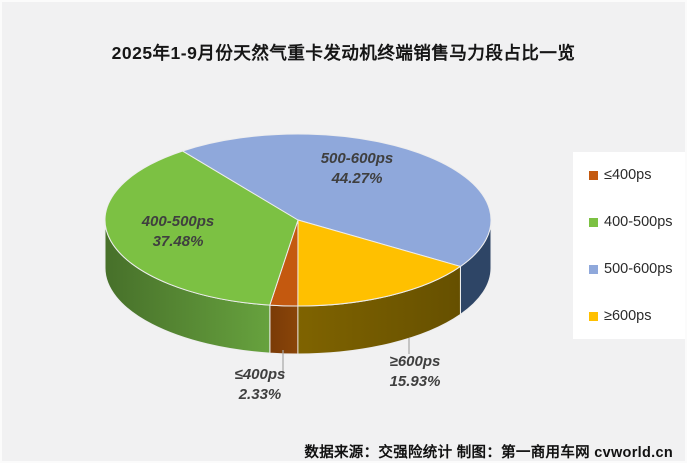 This screenshot has width=687, height=463. Describe the element at coordinates (628, 175) in the screenshot. I see `legend-item-label: ≤400ps` at that location.